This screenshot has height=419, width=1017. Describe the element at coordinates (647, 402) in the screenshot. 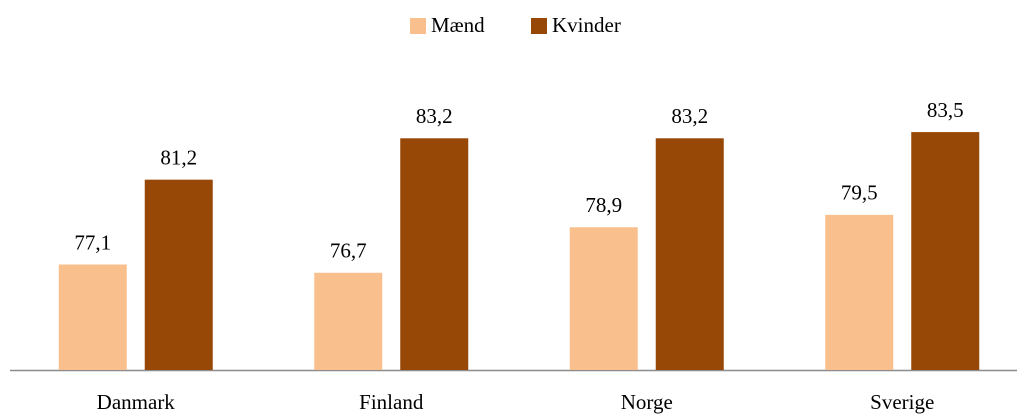

I see `x-tick-label: Norge` at that location.